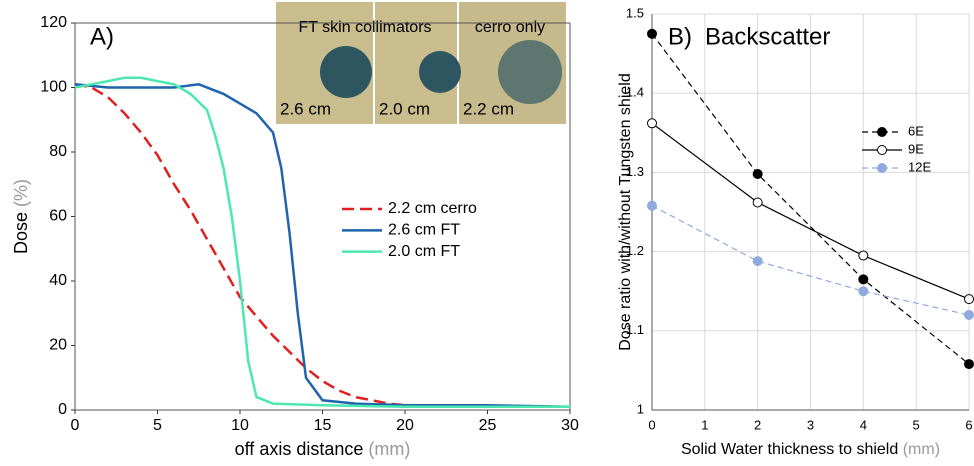 The height and width of the screenshot is (466, 974). I want to click on x-tick-label: 6, so click(968, 424).